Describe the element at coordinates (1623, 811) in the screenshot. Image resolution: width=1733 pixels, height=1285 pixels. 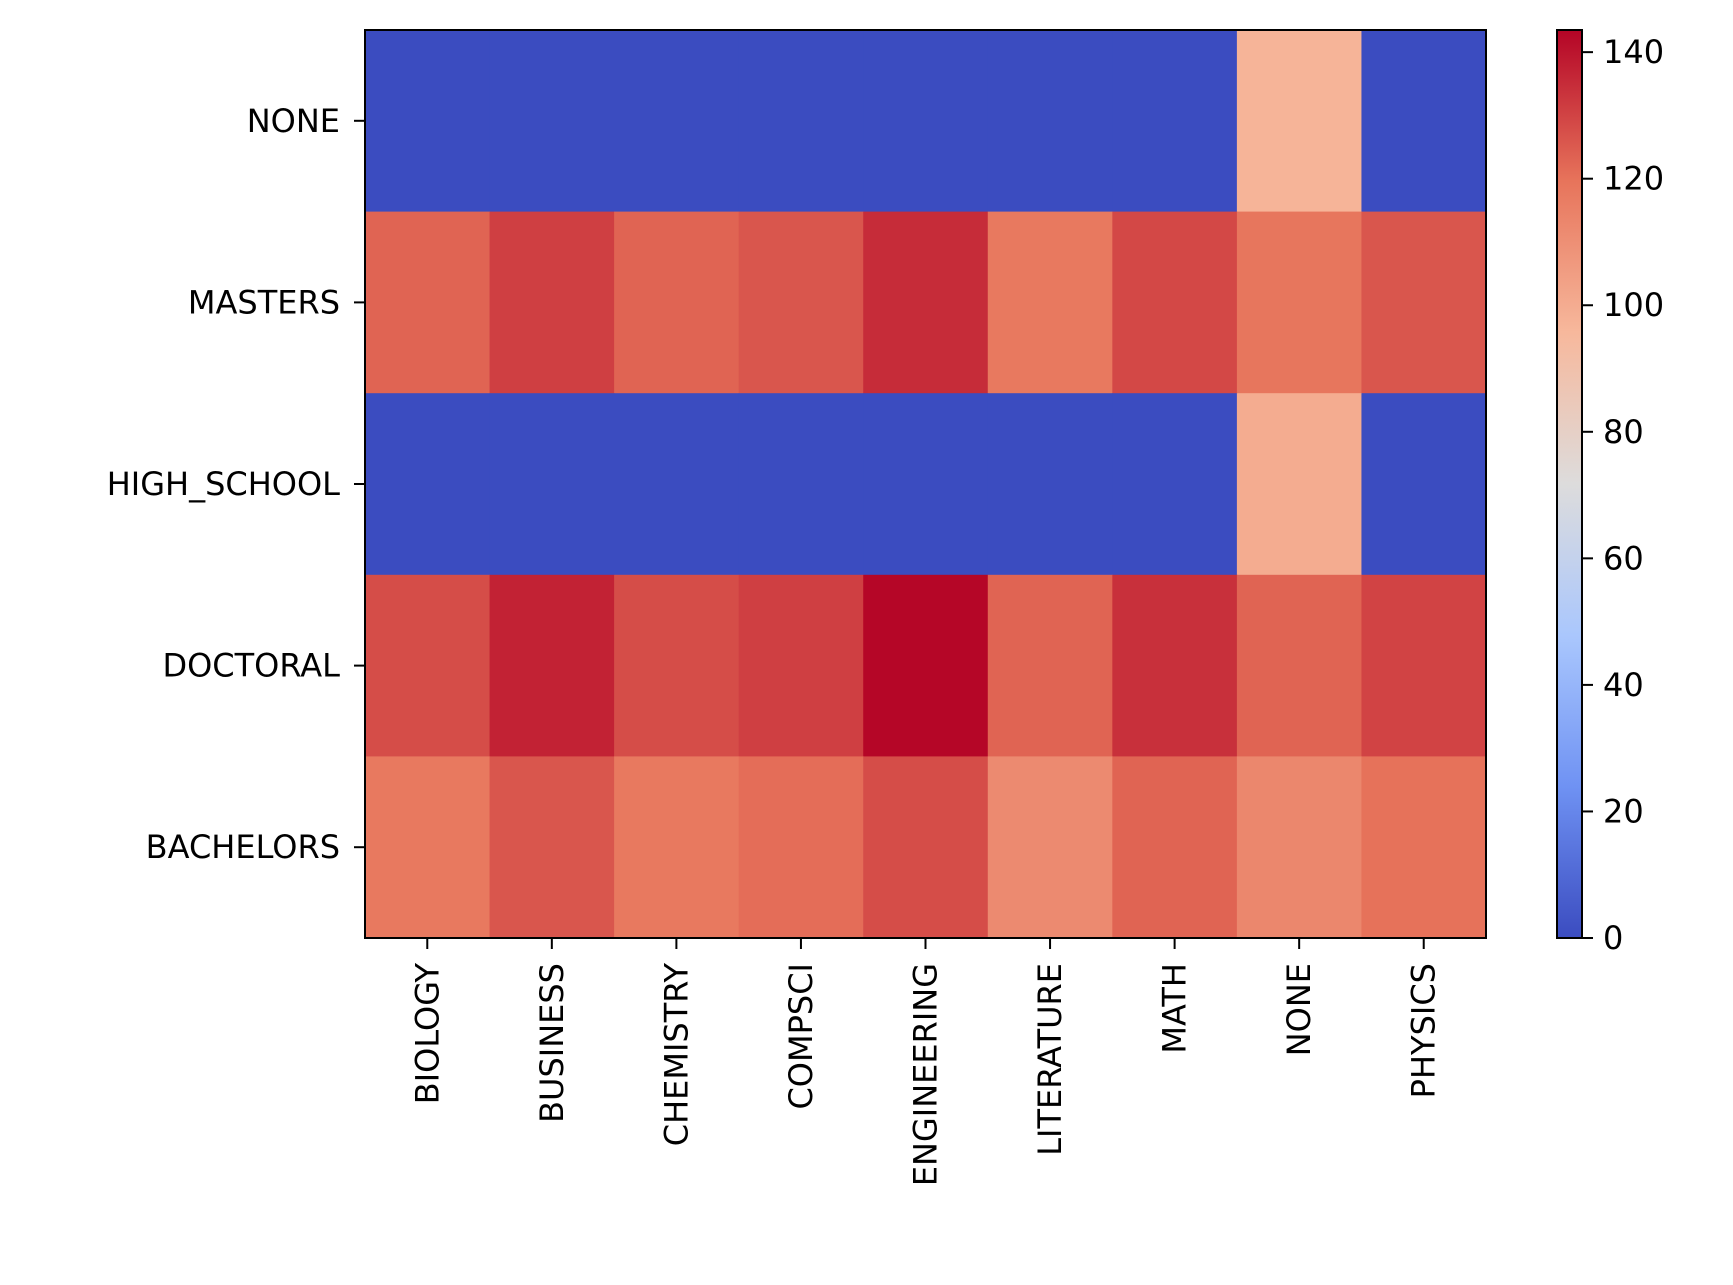
I see `colorbar-tick-label: 20` at that location.